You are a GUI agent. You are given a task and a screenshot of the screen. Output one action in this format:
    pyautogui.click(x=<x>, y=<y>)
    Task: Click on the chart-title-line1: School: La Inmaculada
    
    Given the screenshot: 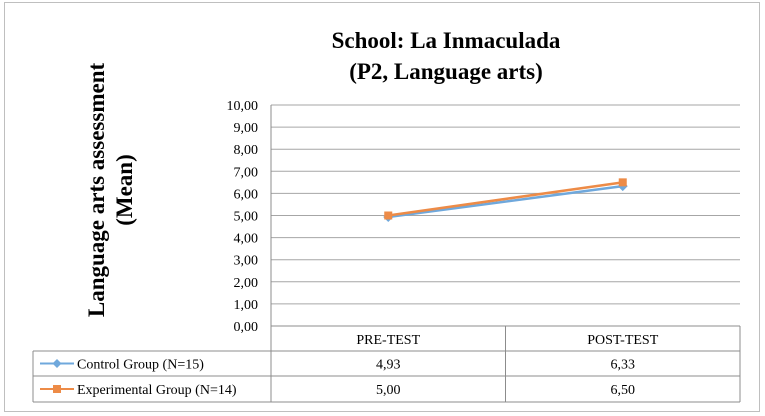 What is the action you would take?
    pyautogui.click(x=446, y=40)
    